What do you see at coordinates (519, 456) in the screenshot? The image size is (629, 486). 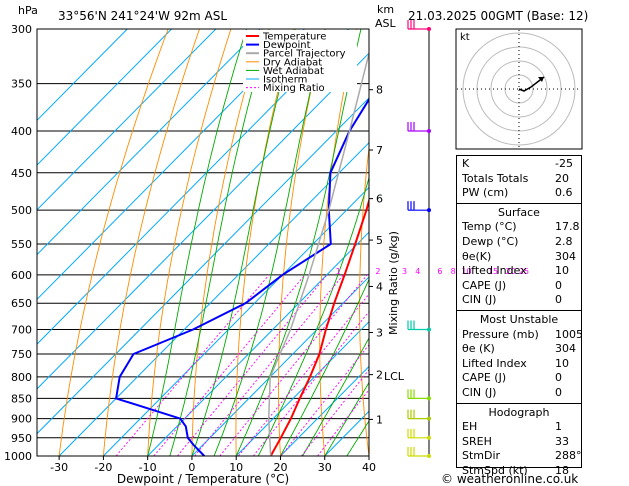 I see `stat-row: StmDir 288°` at bounding box center [519, 456].